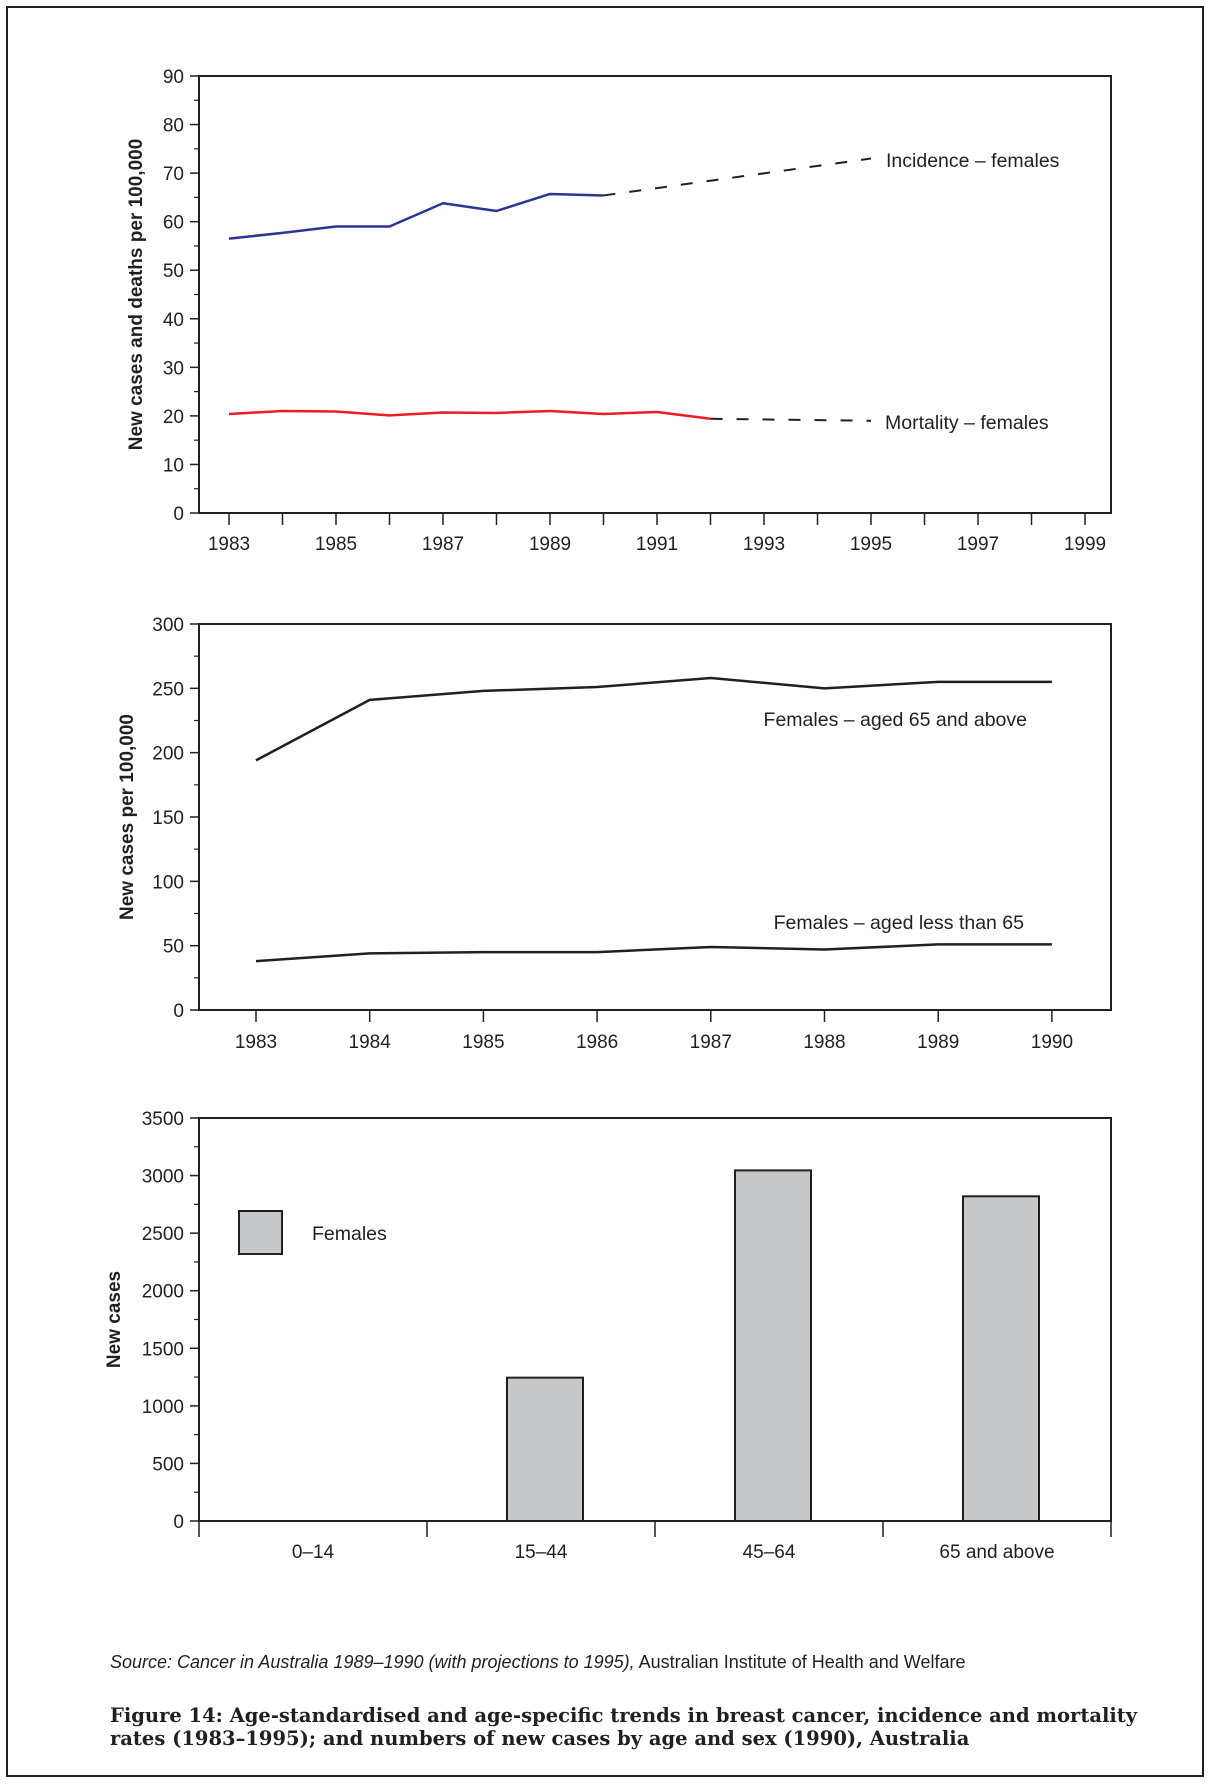 This screenshot has width=1212, height=1785. I want to click on y-tick-label: 200, so click(168, 754).